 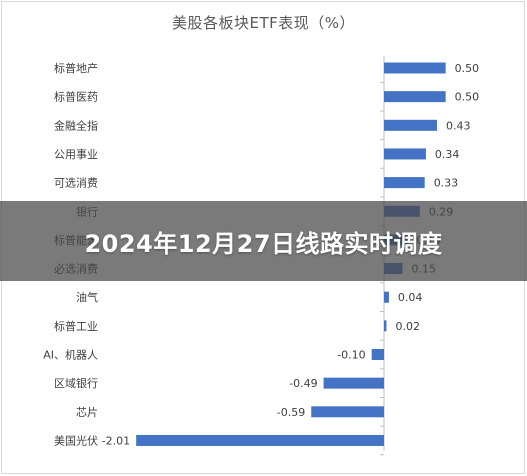 What do you see at coordinates (407, 326) in the screenshot?
I see `value-label: 0.02` at bounding box center [407, 326].